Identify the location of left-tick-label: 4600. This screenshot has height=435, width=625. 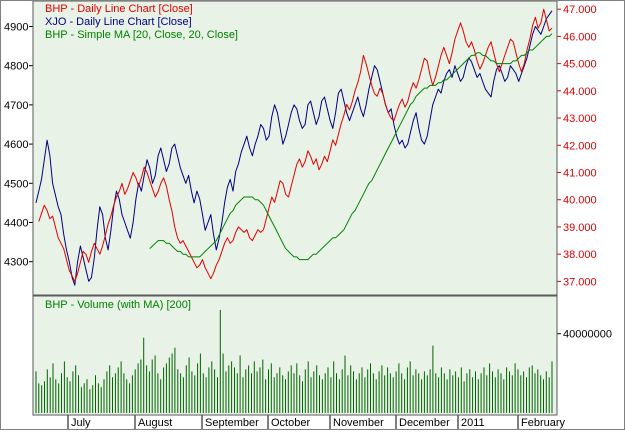
(16, 145).